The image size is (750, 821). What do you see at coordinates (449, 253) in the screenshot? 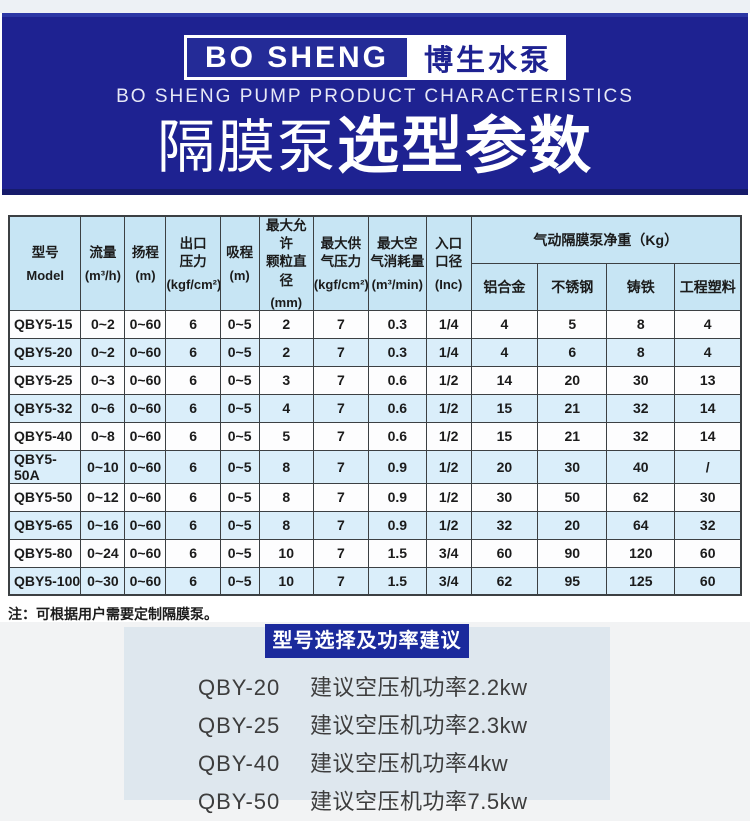
I see `column-label: 入口 口径` at bounding box center [449, 253].